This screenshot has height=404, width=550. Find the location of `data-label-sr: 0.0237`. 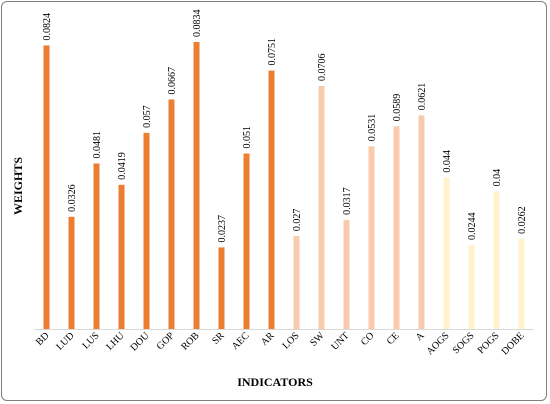

data-label-sr: 0.0237 is located at coordinates (222, 229).